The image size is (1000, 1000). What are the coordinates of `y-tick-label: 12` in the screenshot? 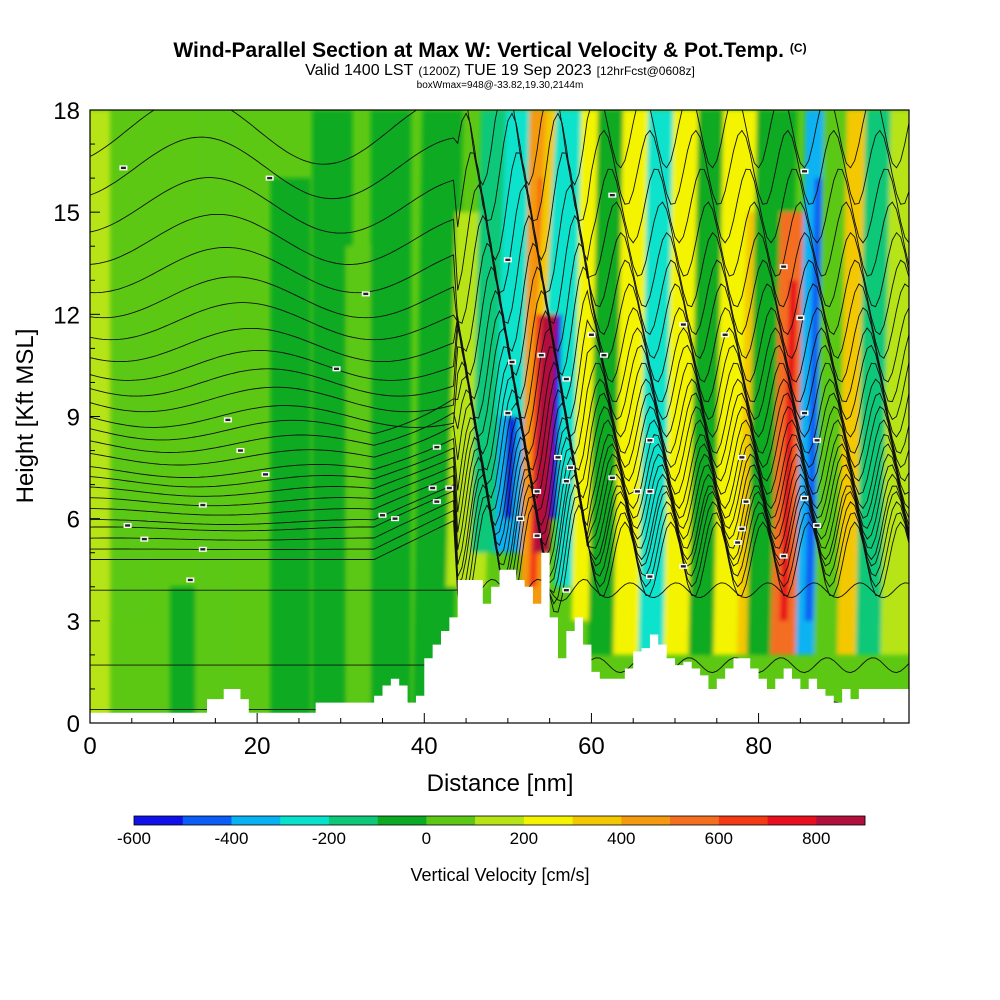 It's located at (66, 315).